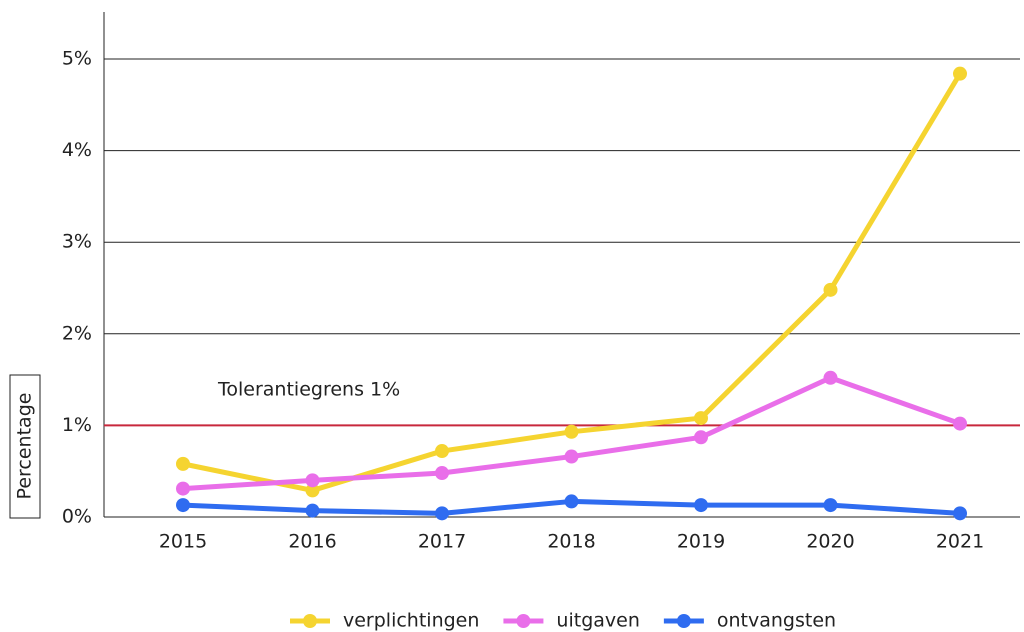 Image resolution: width=1024 pixels, height=632 pixels. What do you see at coordinates (411, 621) in the screenshot?
I see `legend-label: verplichtingen` at bounding box center [411, 621].